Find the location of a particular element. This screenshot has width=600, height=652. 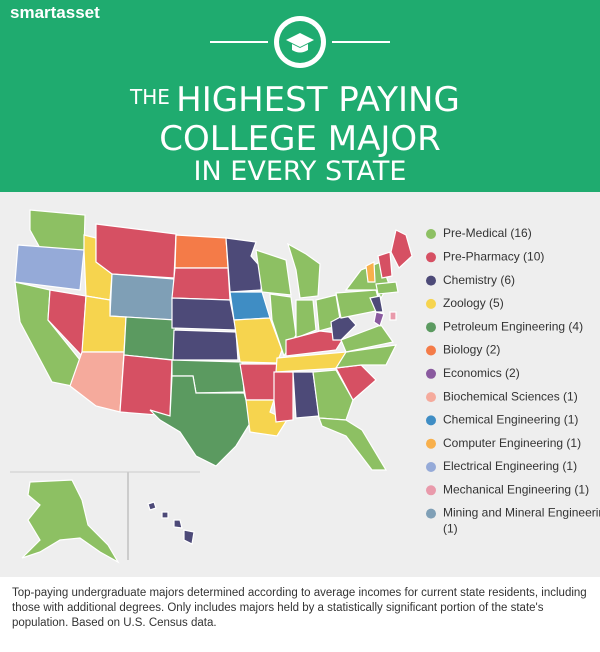

legend-label: Mining and Mineral Engineering (1) is located at coordinates (521, 521).